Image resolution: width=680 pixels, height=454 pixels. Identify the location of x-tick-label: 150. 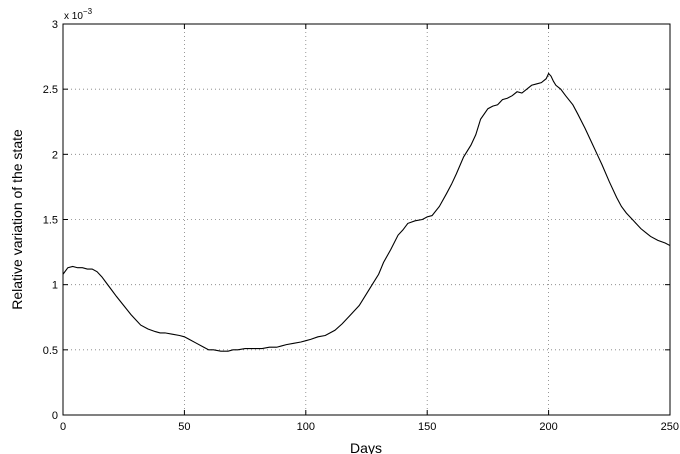
(427, 427).